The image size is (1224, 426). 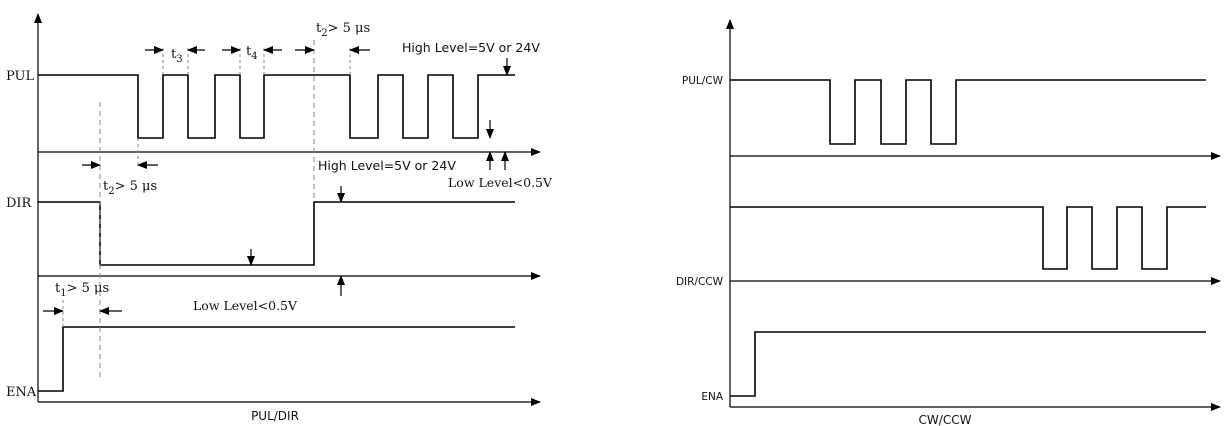 I want to click on dir-ccw-waveform, so click(x=968, y=238).